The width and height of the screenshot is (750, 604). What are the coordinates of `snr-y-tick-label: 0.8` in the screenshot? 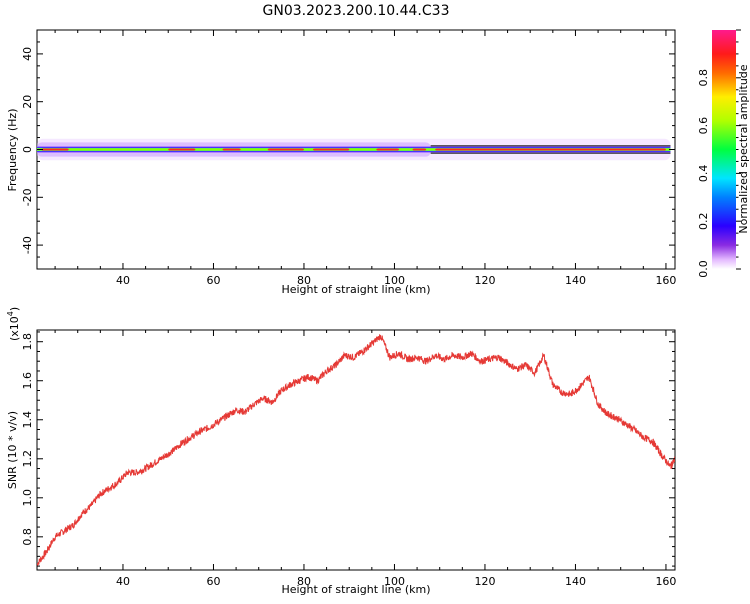 It's located at (27, 537).